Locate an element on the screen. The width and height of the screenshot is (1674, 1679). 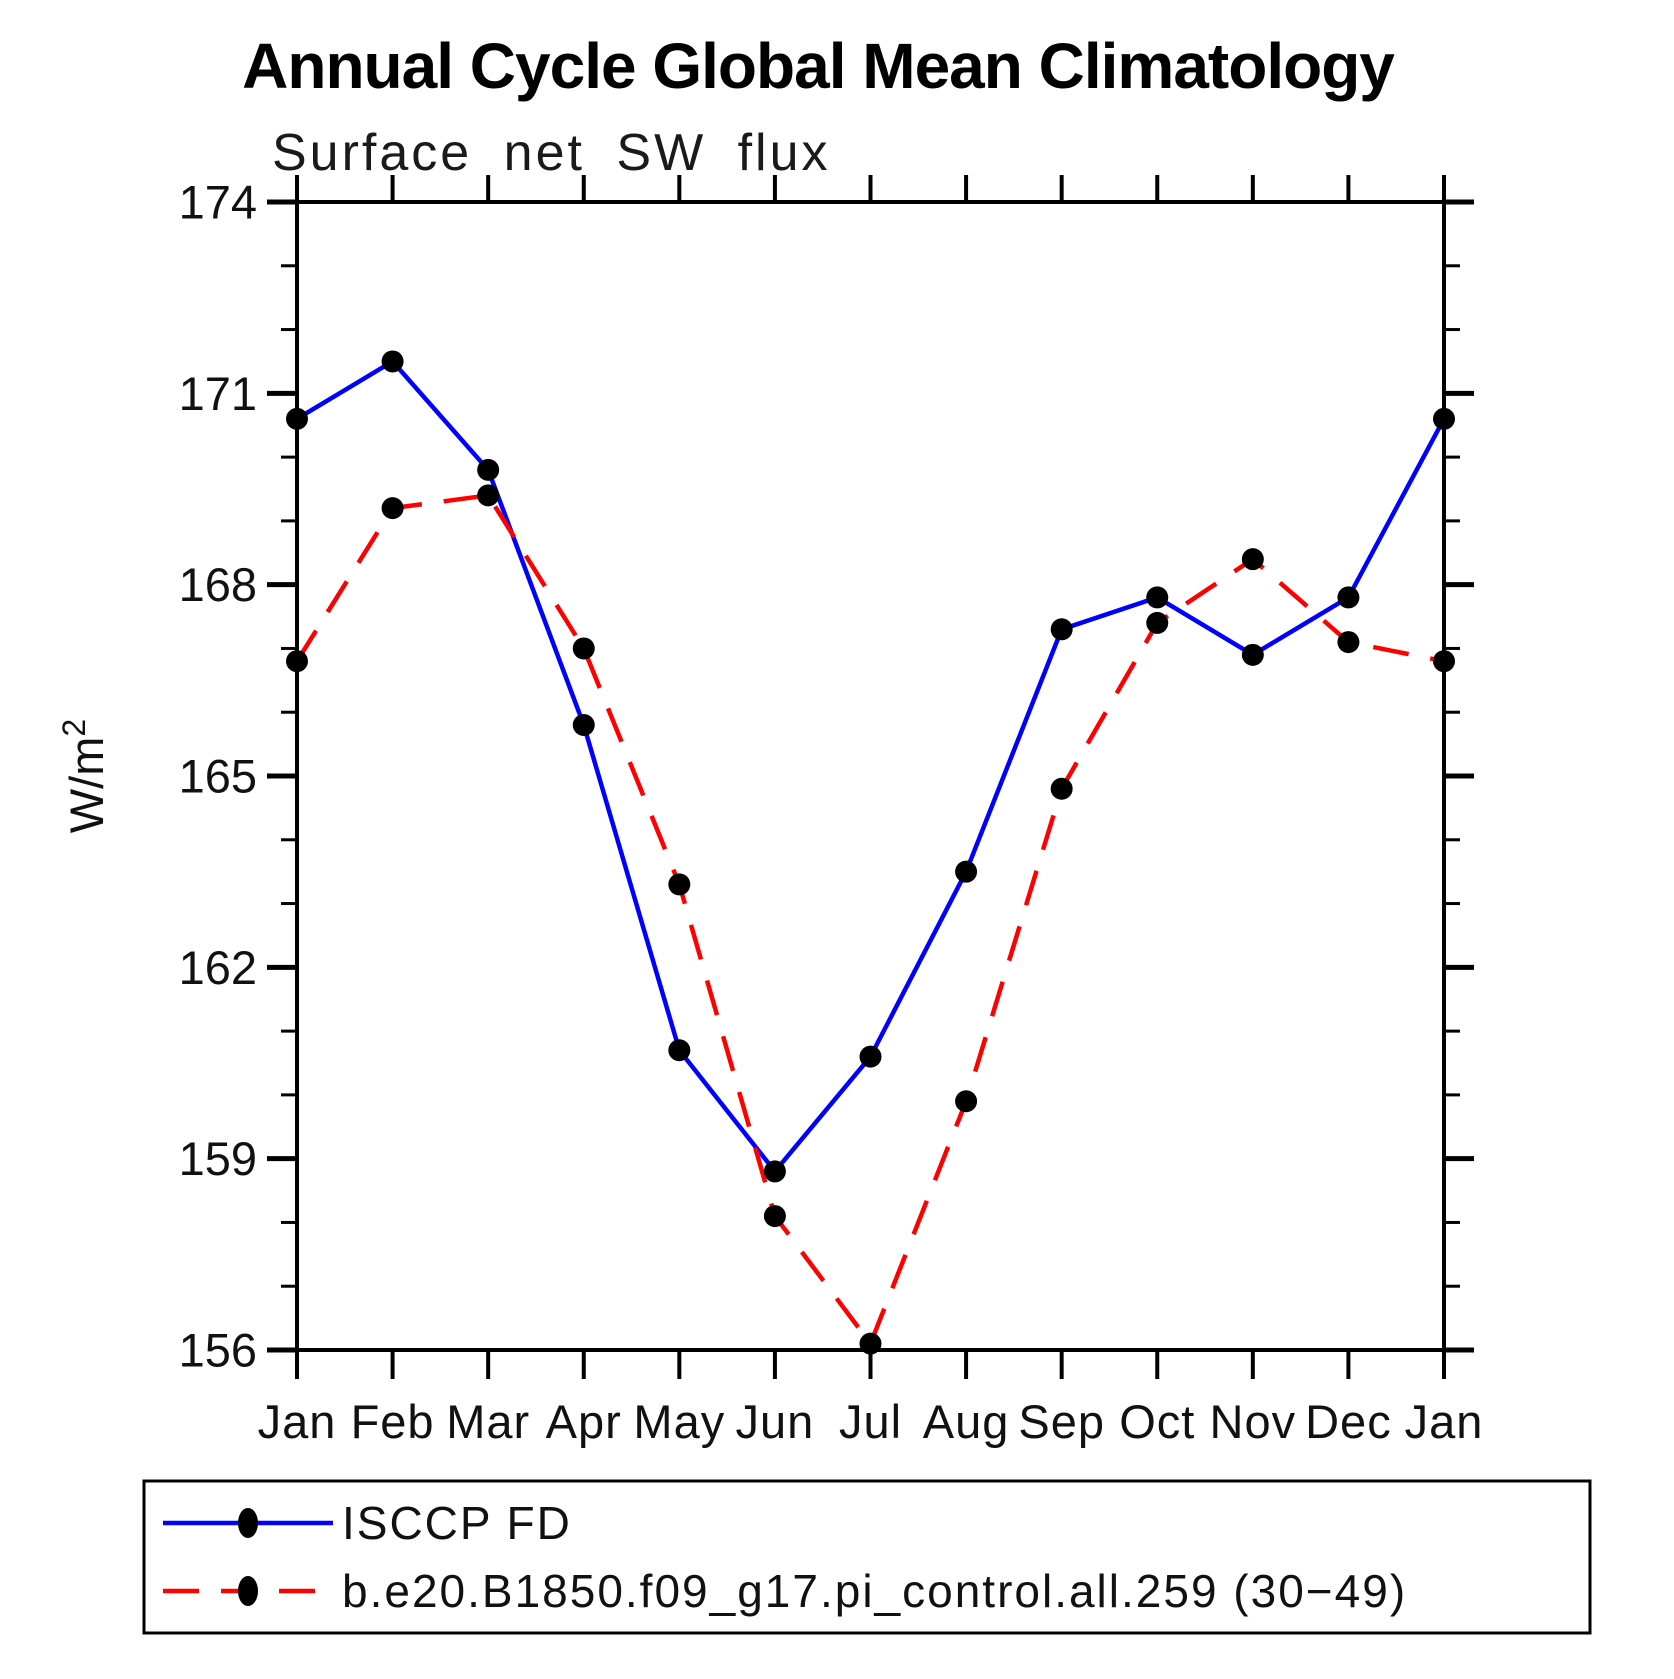
month-label-7: Aug is located at coordinates (966, 1421).